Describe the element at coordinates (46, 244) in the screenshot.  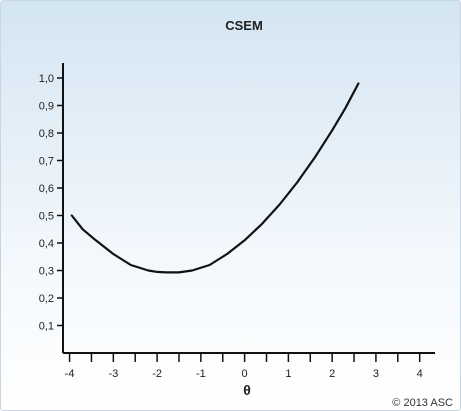
I see `y-tick-label: 0,4` at that location.